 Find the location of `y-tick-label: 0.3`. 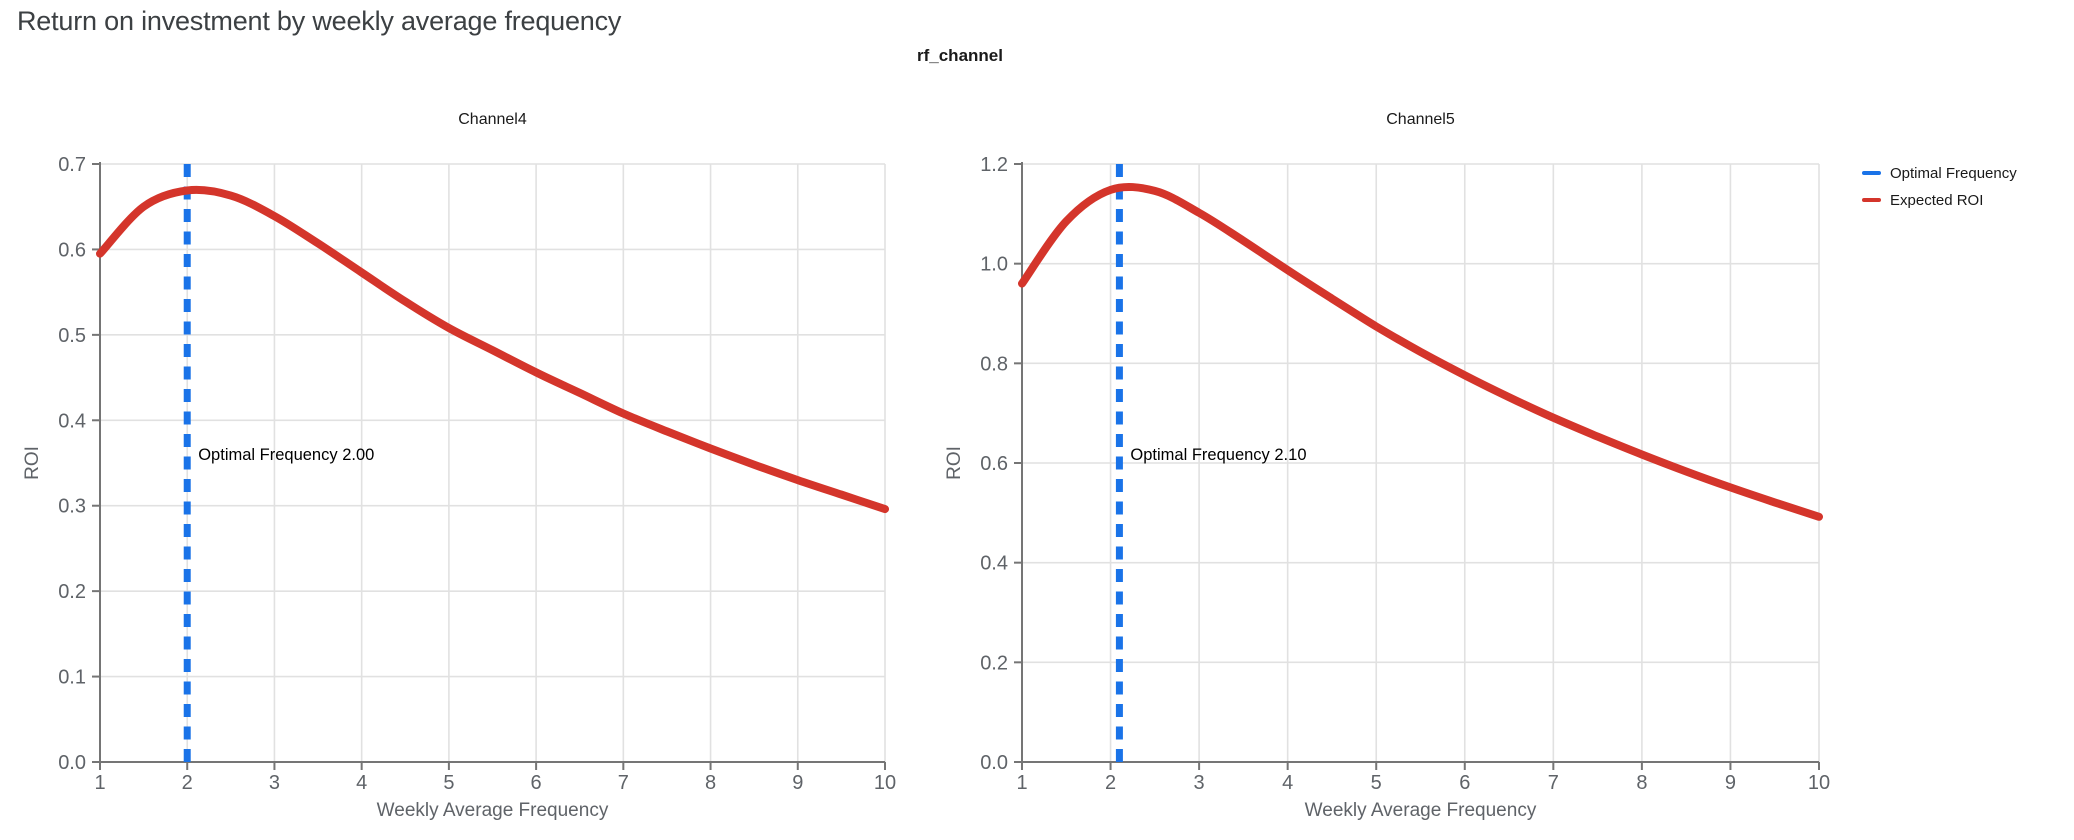

y-tick-label: 0.3 is located at coordinates (72, 507).